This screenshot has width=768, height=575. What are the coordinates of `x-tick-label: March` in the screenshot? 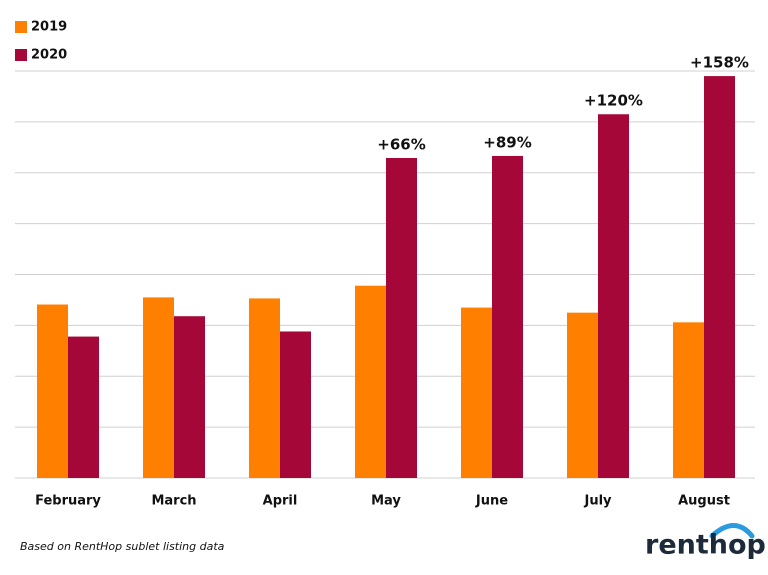 It's located at (173, 501).